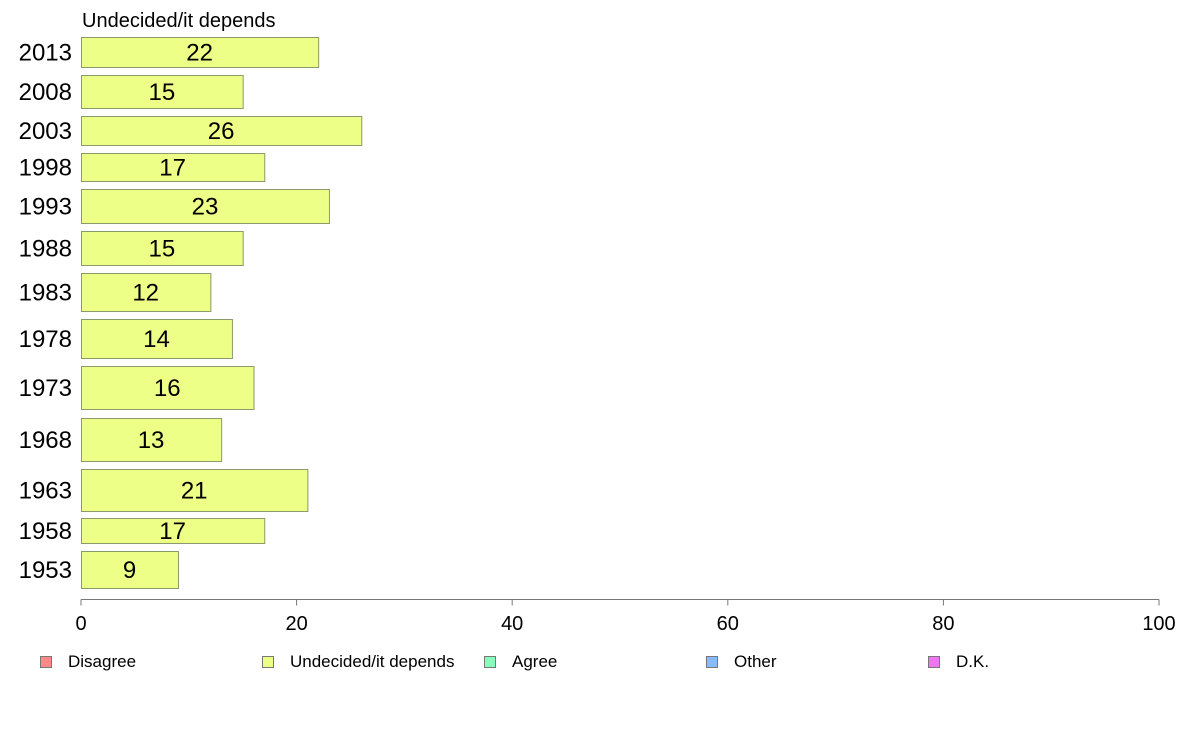 The width and height of the screenshot is (1188, 736). Describe the element at coordinates (45, 293) in the screenshot. I see `category-label-1983: 1983` at that location.